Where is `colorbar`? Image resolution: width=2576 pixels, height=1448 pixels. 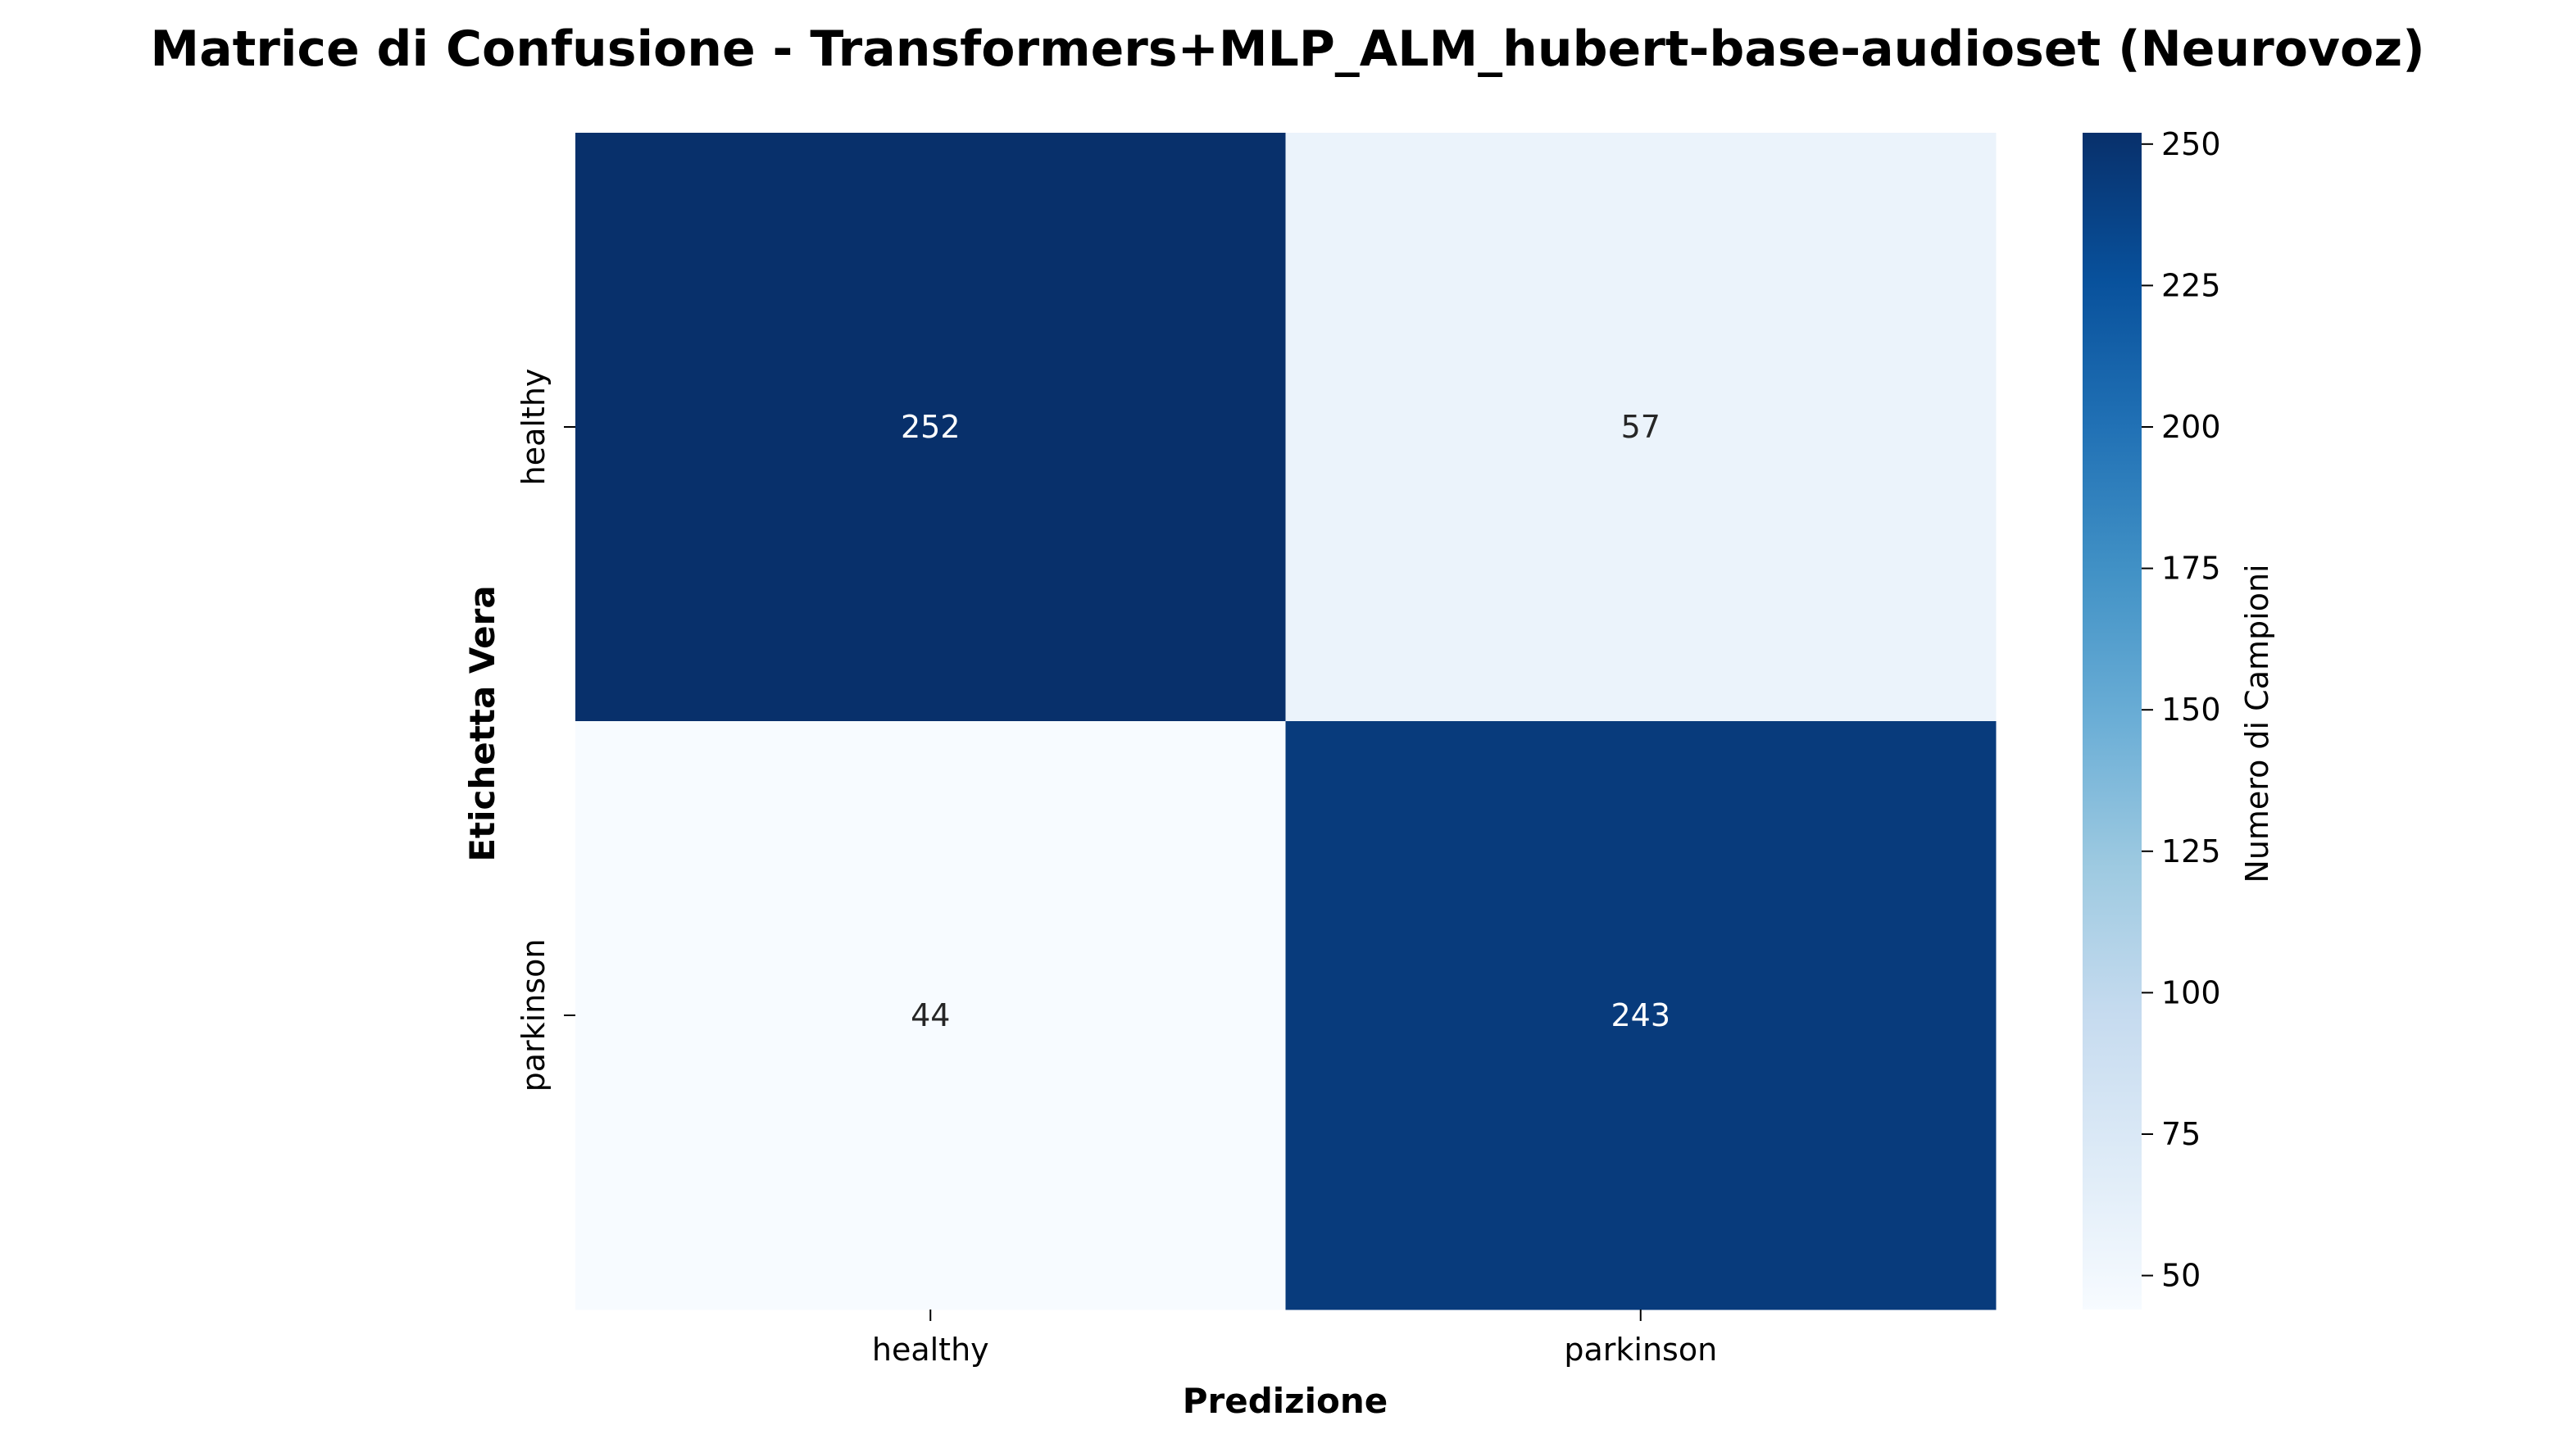
colorbar is located at coordinates (2112, 721).